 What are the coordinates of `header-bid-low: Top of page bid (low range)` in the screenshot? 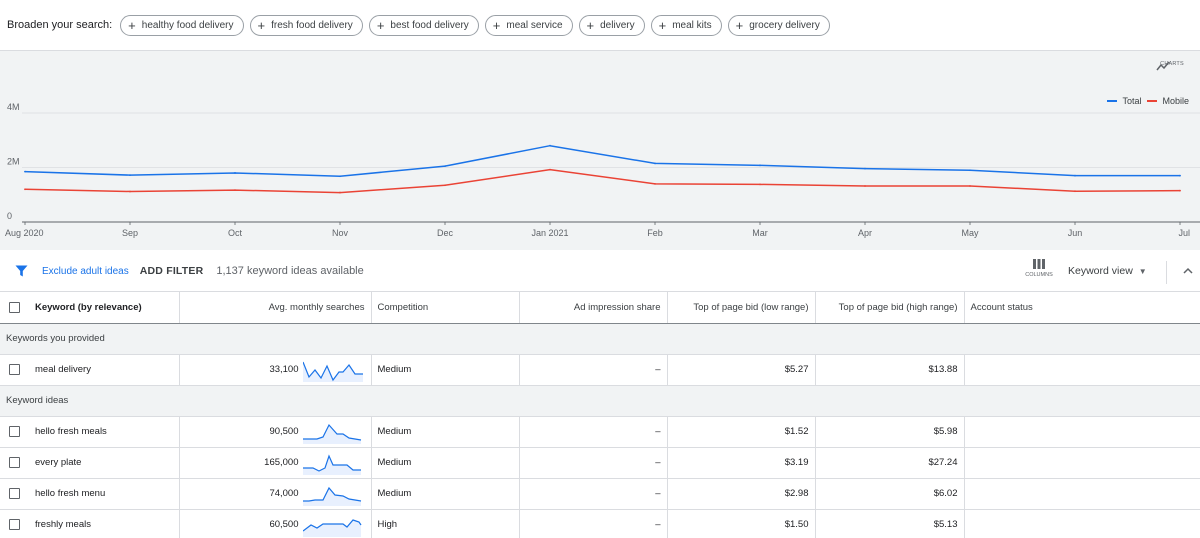 It's located at (741, 308).